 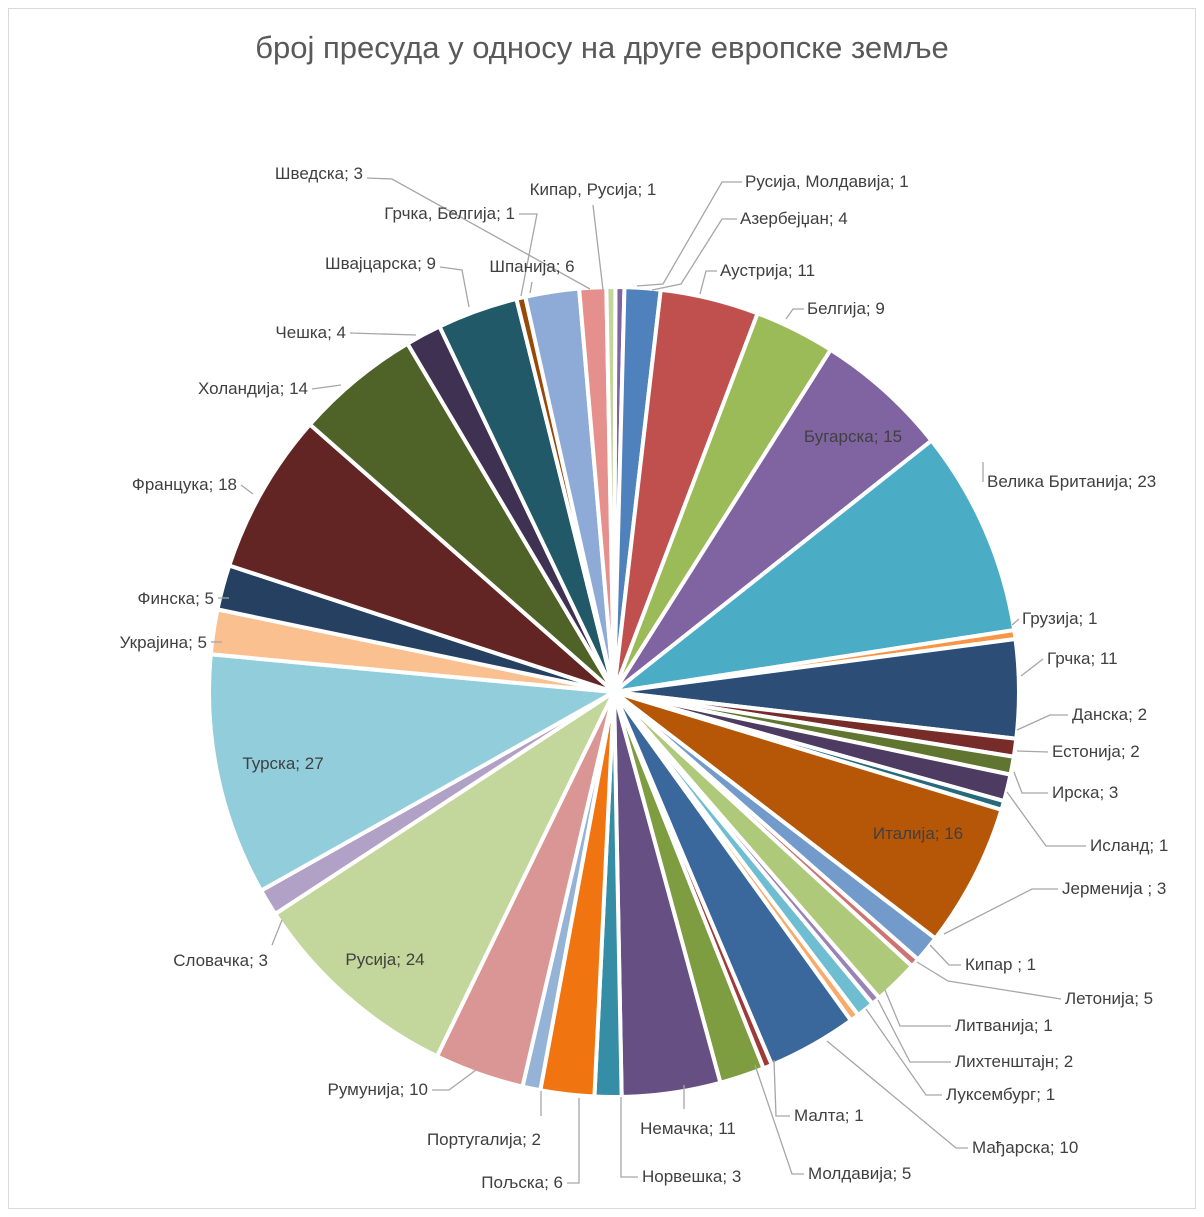 I want to click on slice-label: Шведска; 3, so click(x=319, y=173).